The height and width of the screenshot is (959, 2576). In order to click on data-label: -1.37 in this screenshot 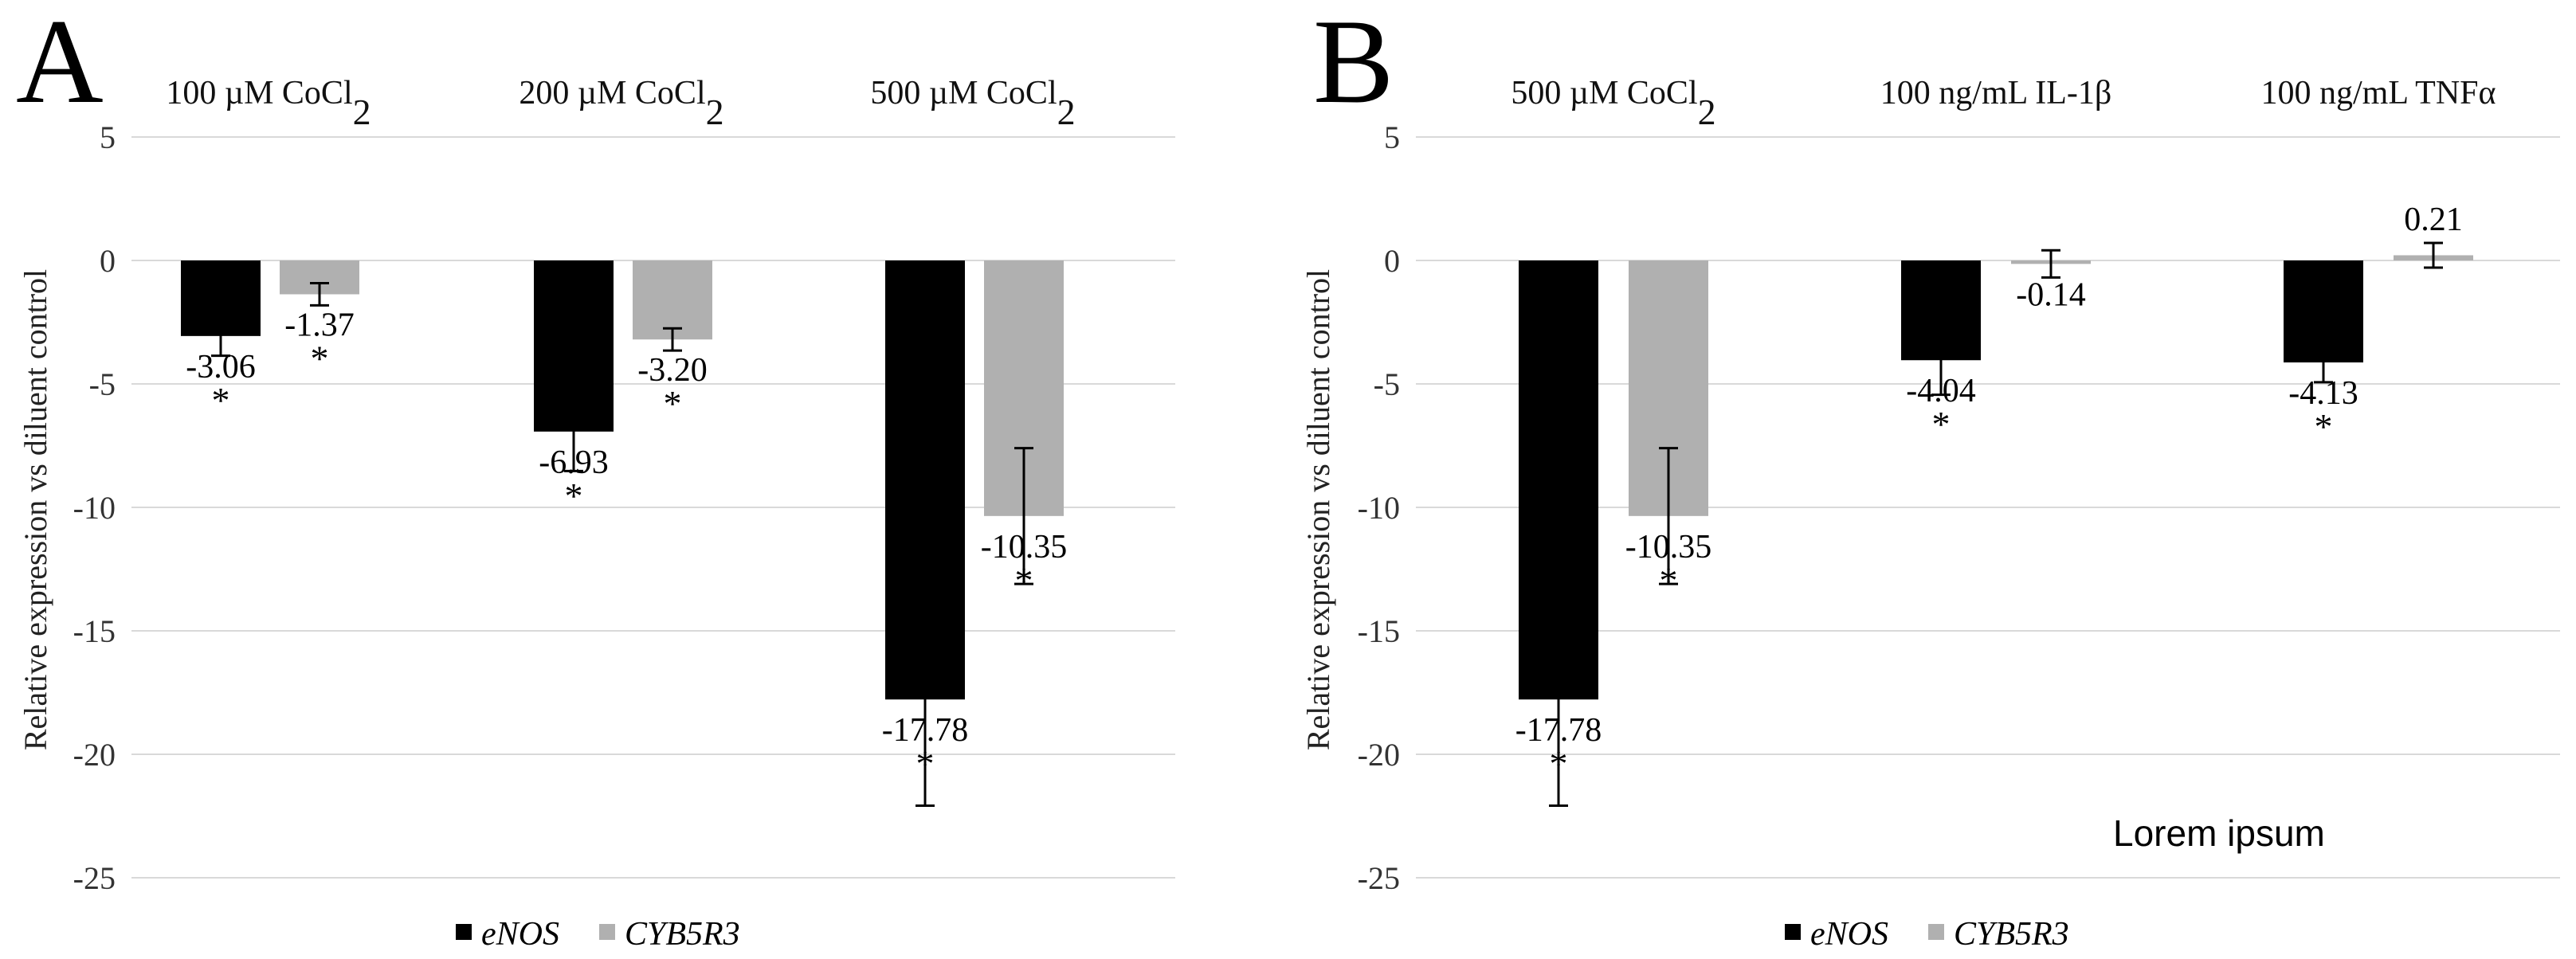, I will do `click(319, 325)`.